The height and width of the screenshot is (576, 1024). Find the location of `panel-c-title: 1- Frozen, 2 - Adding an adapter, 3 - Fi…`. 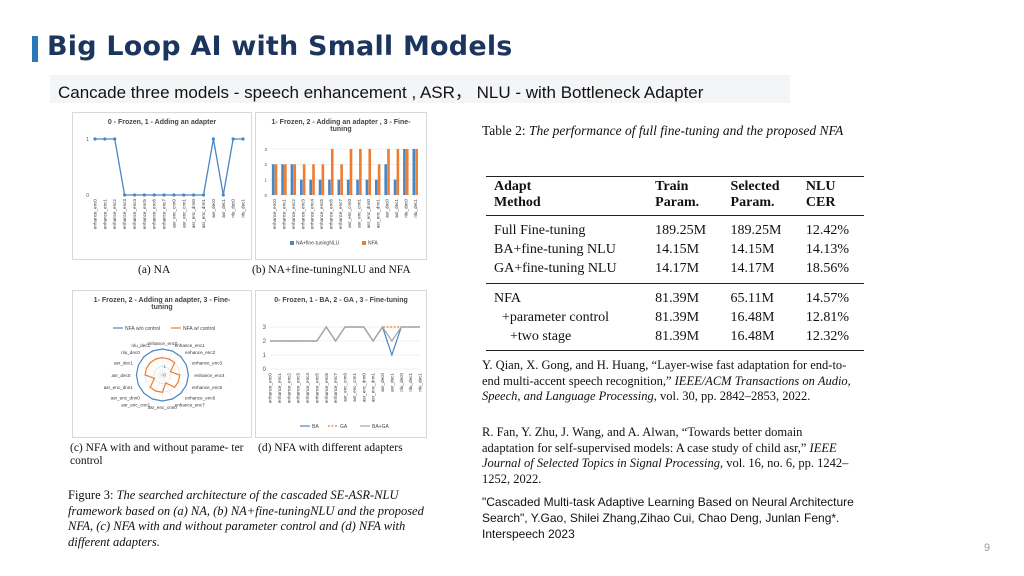

panel-c-title: 1- Frozen, 2 - Adding an adapter, 3 - Fi… is located at coordinates (162, 304).